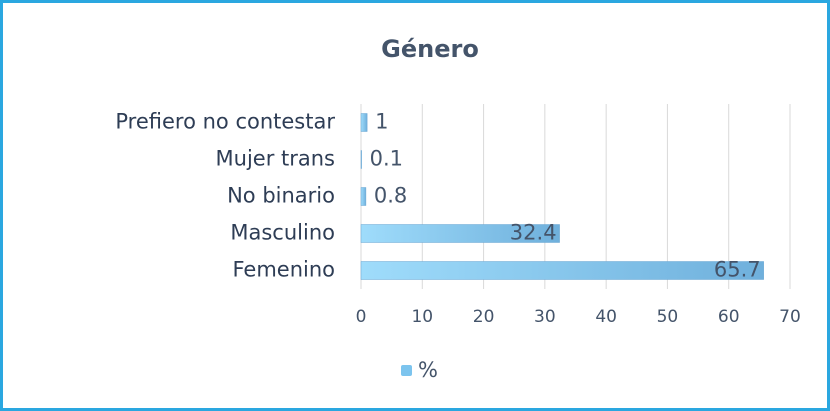  I want to click on legend-swatch, so click(406, 370).